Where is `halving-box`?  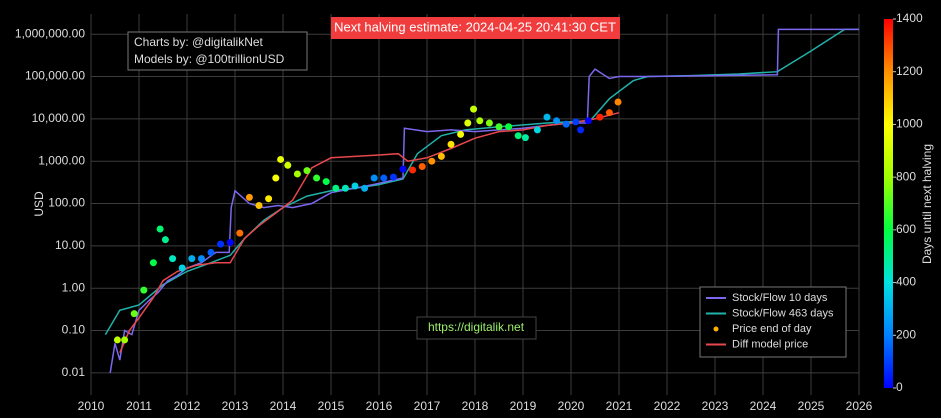
halving-box is located at coordinates (475, 28).